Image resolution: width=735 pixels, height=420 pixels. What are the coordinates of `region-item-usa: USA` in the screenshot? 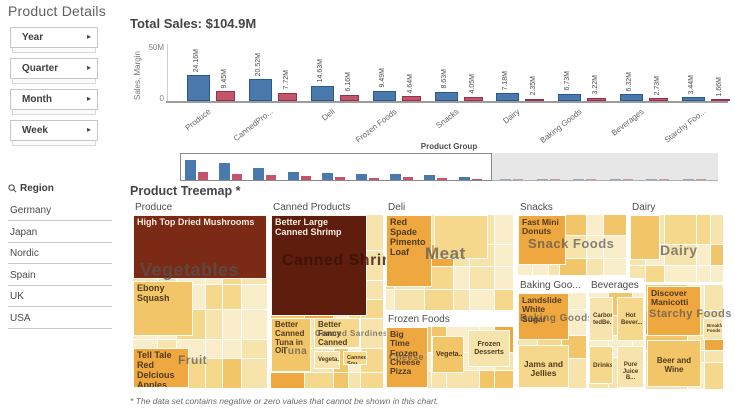 It's located at (60, 318).